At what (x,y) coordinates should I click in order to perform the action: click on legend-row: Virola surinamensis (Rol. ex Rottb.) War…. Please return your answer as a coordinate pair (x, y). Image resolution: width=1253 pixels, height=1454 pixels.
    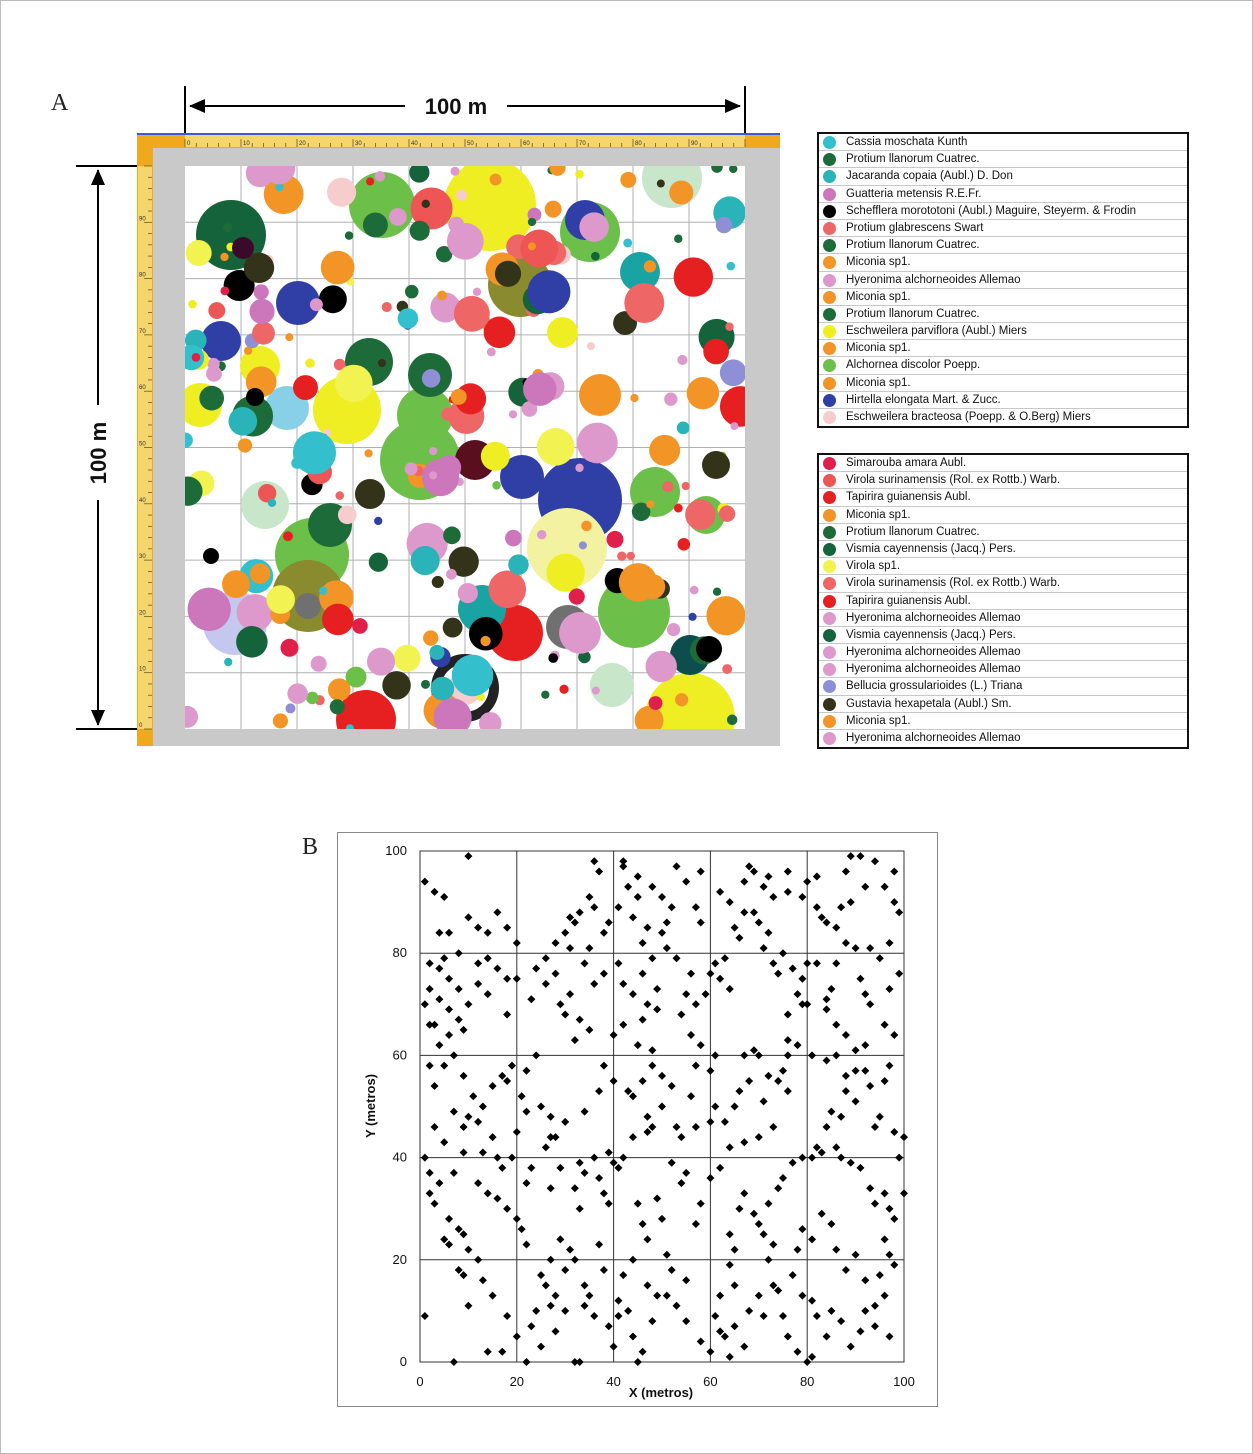
    Looking at the image, I should click on (1003, 481).